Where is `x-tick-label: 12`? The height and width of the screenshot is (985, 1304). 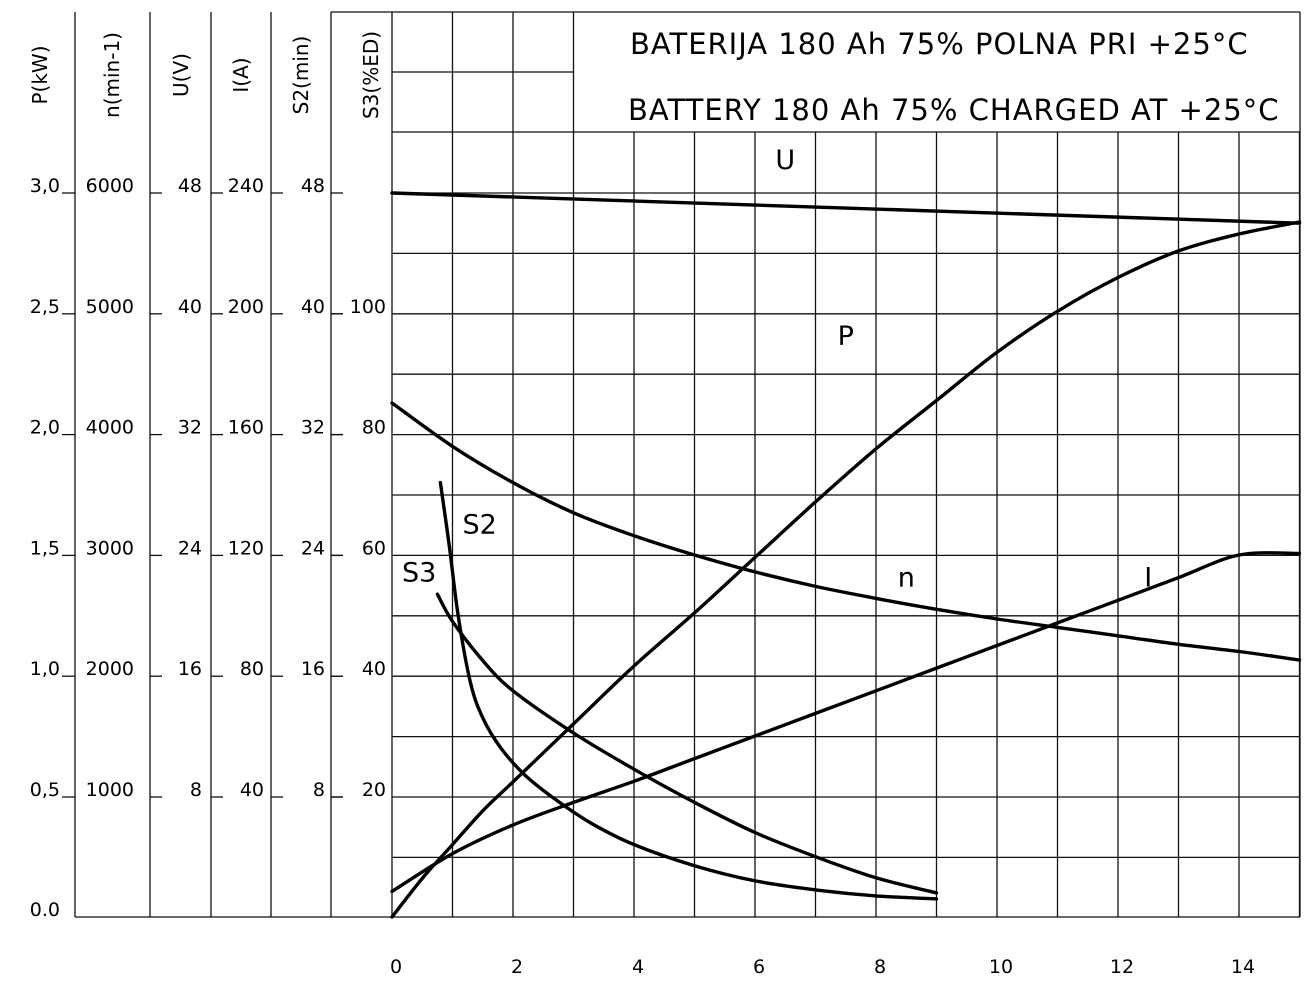
x-tick-label: 12 is located at coordinates (1122, 967).